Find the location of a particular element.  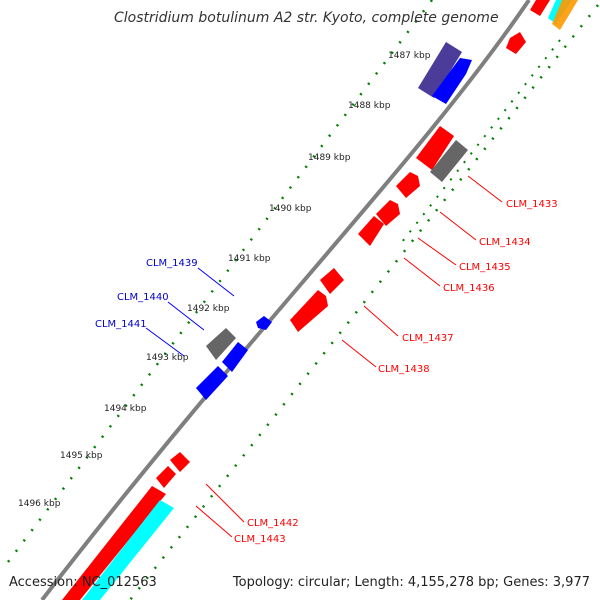

kbp-label: 1488 kbp is located at coordinates (369, 106).